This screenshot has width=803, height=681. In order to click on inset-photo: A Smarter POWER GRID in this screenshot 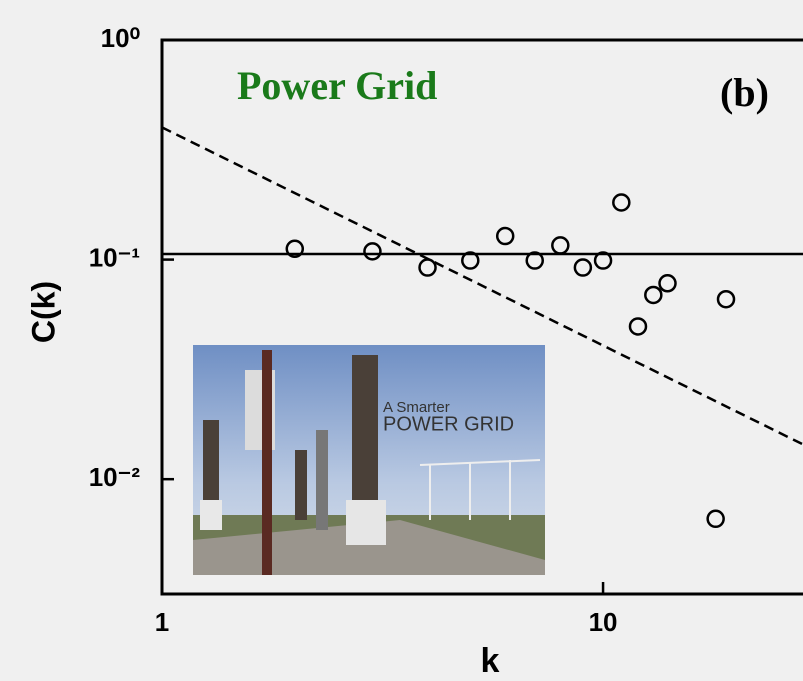, I will do `click(369, 460)`.